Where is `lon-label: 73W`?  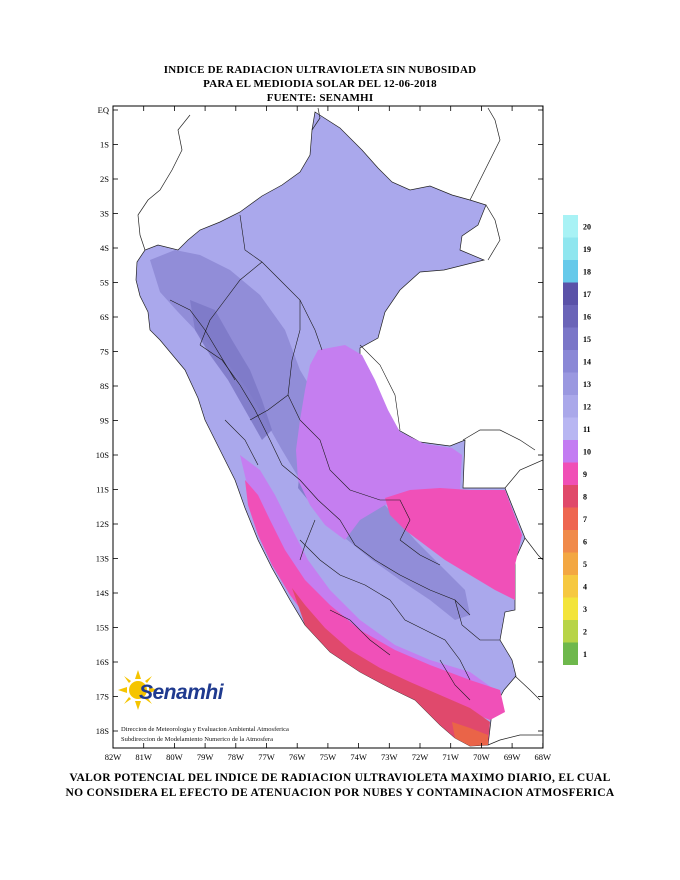 lon-label: 73W is located at coordinates (389, 757).